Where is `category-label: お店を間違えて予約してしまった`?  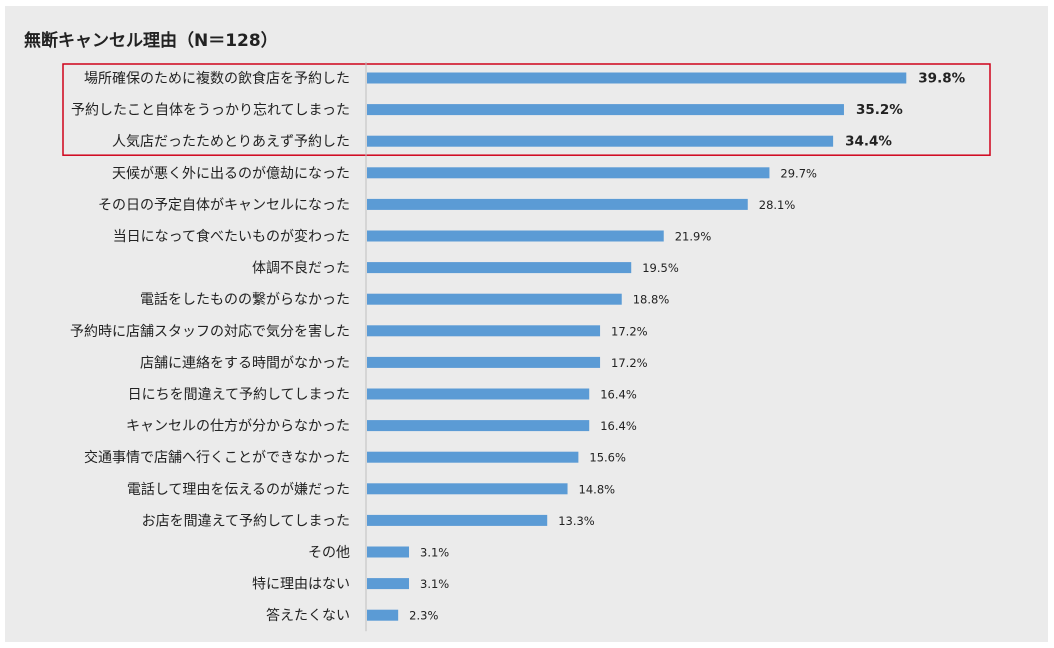
category-label: お店を間違えて予約してしまった is located at coordinates (246, 521).